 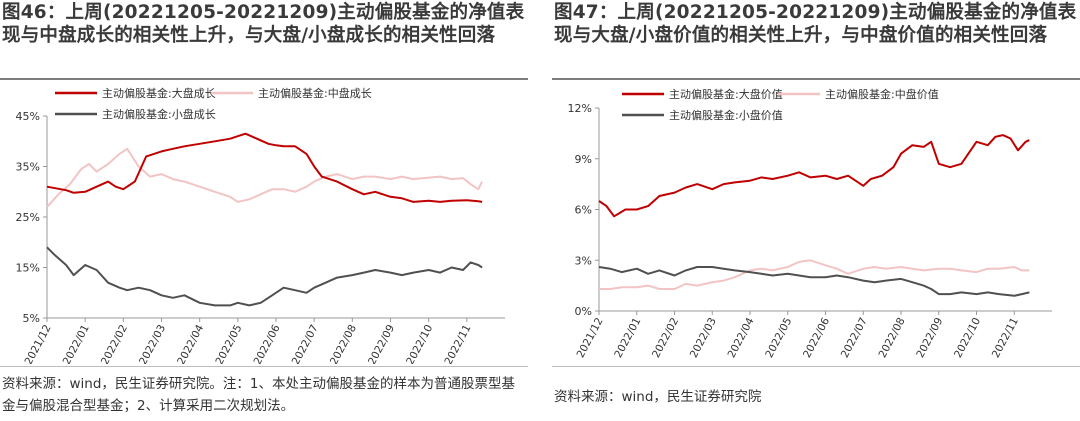 I want to click on legend-label-small: 主动偏股基金:小盘成长, so click(x=159, y=114).